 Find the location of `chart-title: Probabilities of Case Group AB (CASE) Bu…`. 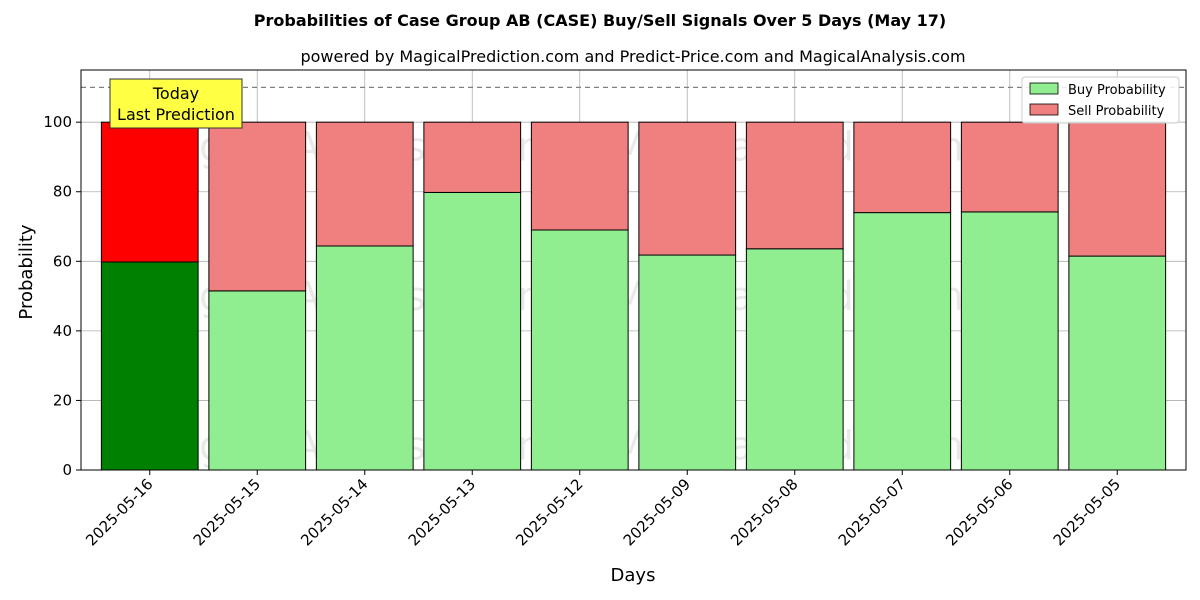

chart-title: Probabilities of Case Group AB (CASE) Bu… is located at coordinates (600, 20).